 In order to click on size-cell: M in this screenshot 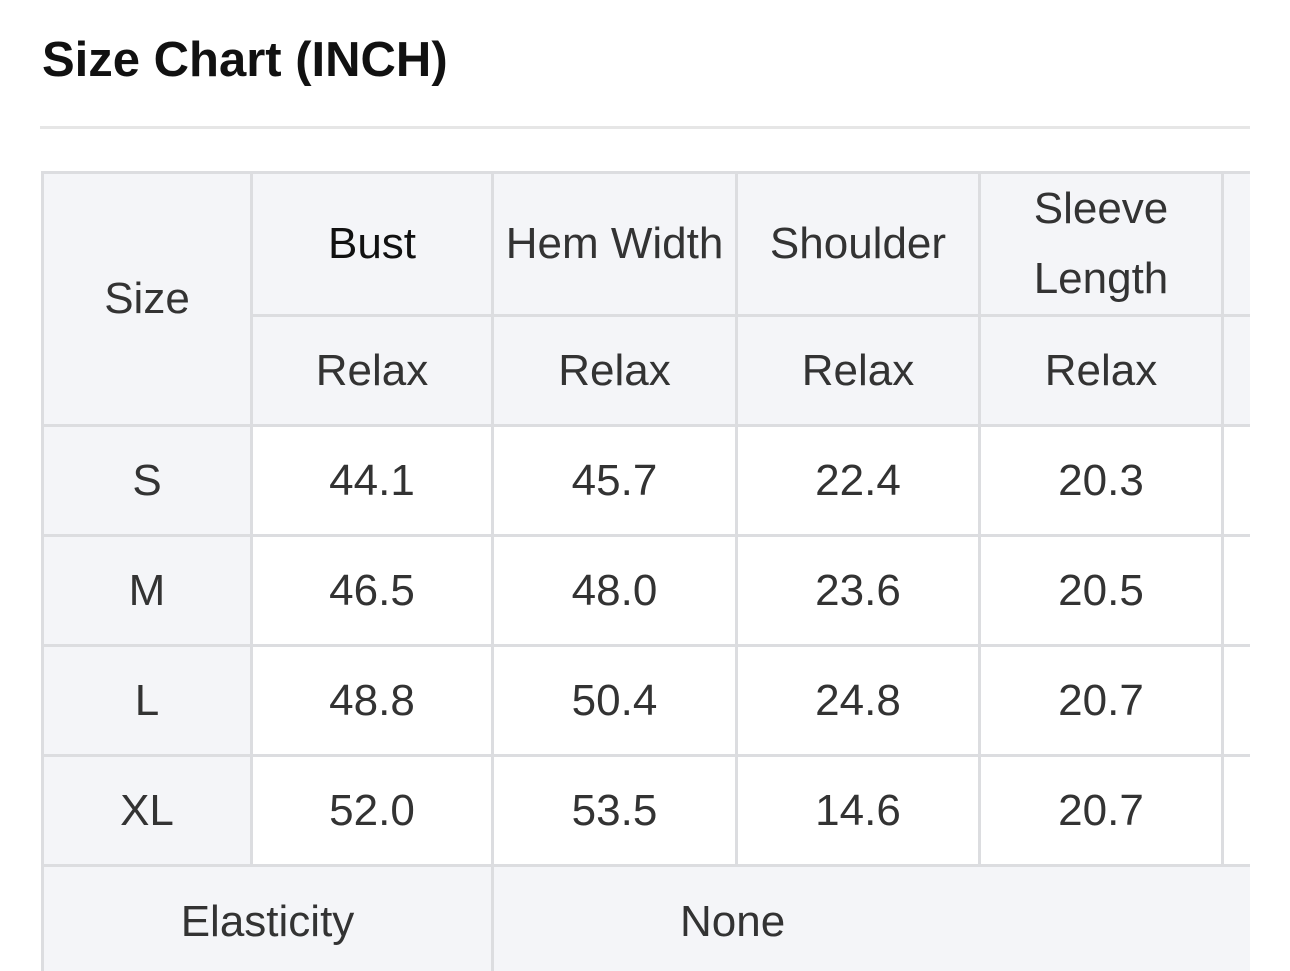, I will do `click(147, 591)`.